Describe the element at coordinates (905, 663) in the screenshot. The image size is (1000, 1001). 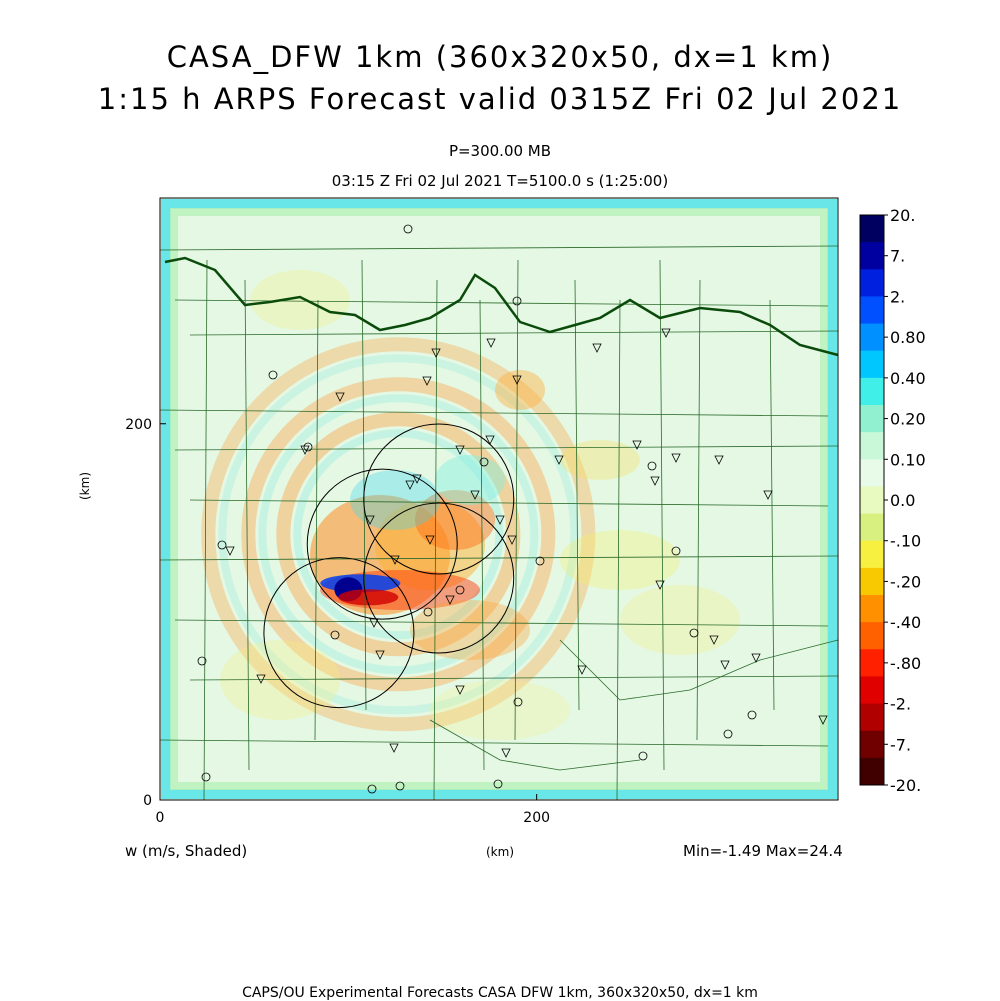
I see `colorbar-label: -.80` at that location.